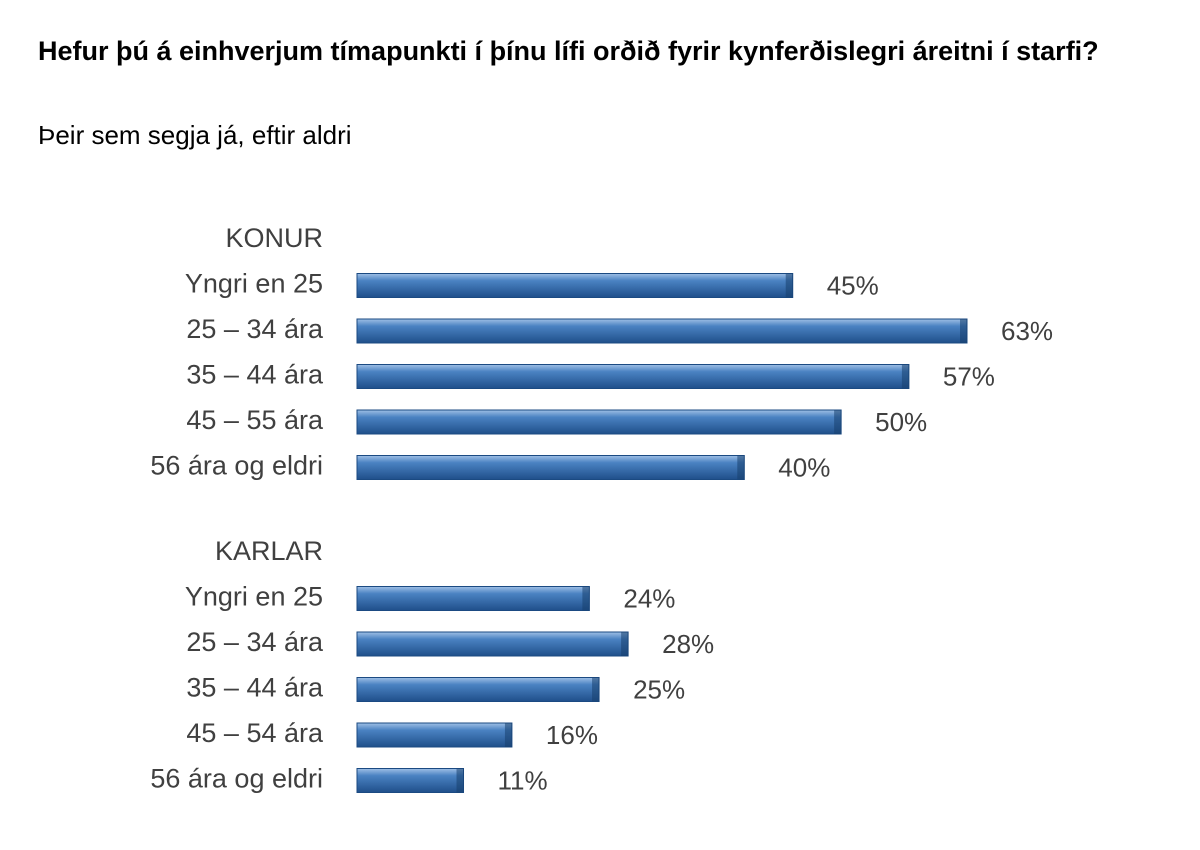  What do you see at coordinates (1027, 331) in the screenshot?
I see `data-label: 63%` at bounding box center [1027, 331].